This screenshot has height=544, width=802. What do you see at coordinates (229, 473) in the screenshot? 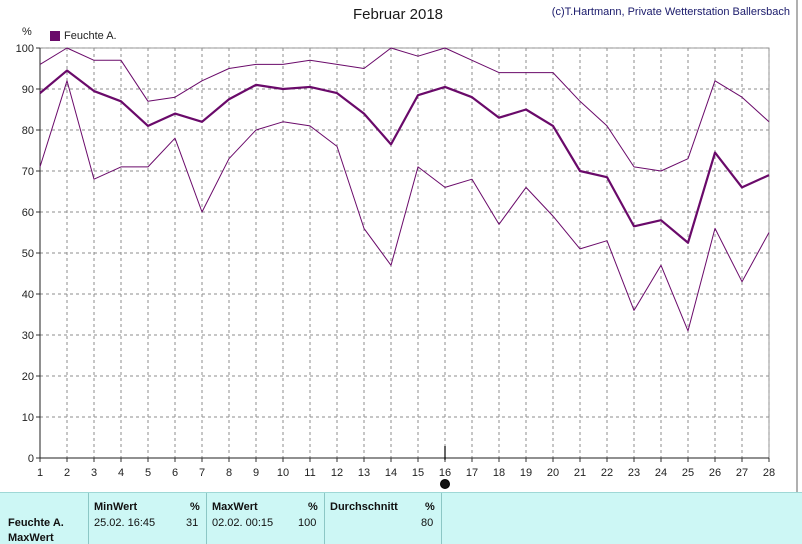
I see `x-tick-label: 8` at bounding box center [229, 473].